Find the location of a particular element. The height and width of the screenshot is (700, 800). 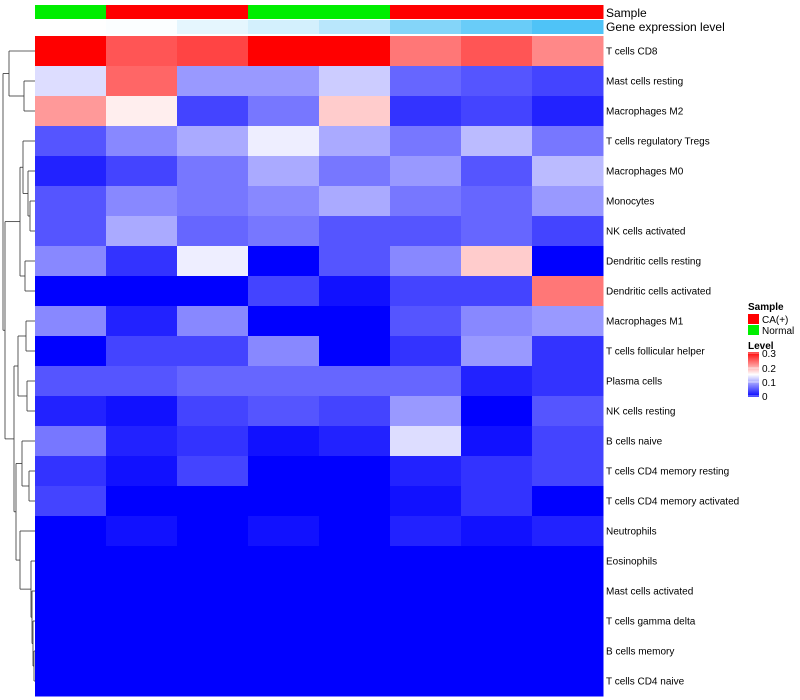

legend-level-title: Level is located at coordinates (761, 346).